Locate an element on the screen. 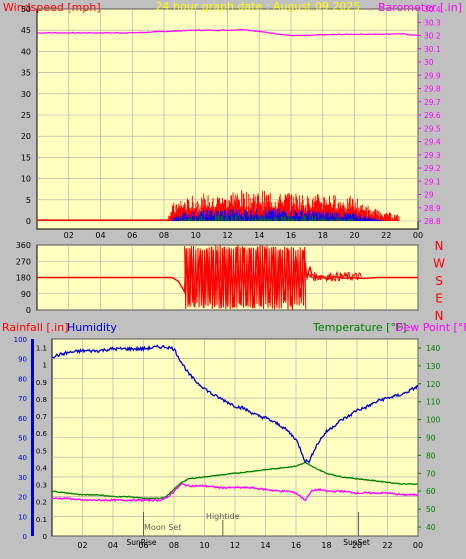 This screenshot has width=466, height=559. direction-swings is located at coordinates (245, 277).